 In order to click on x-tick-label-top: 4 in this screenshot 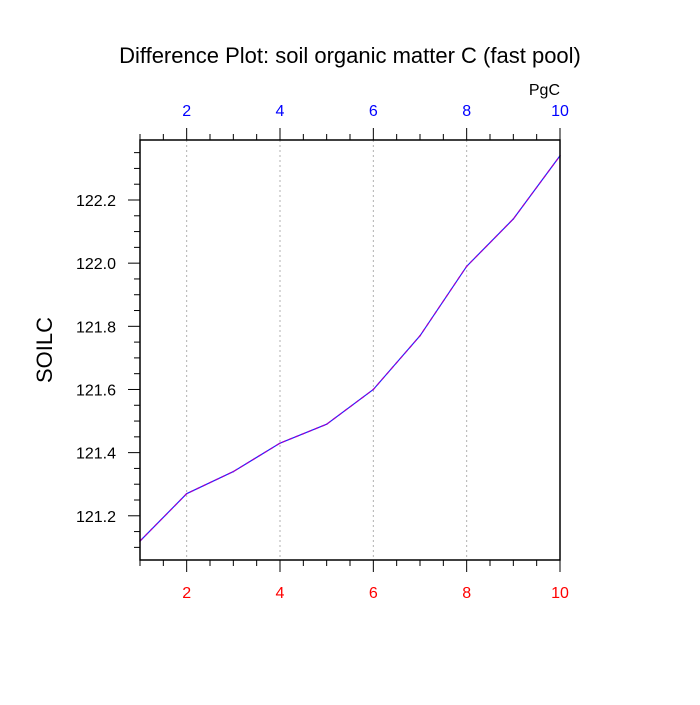, I will do `click(280, 111)`.